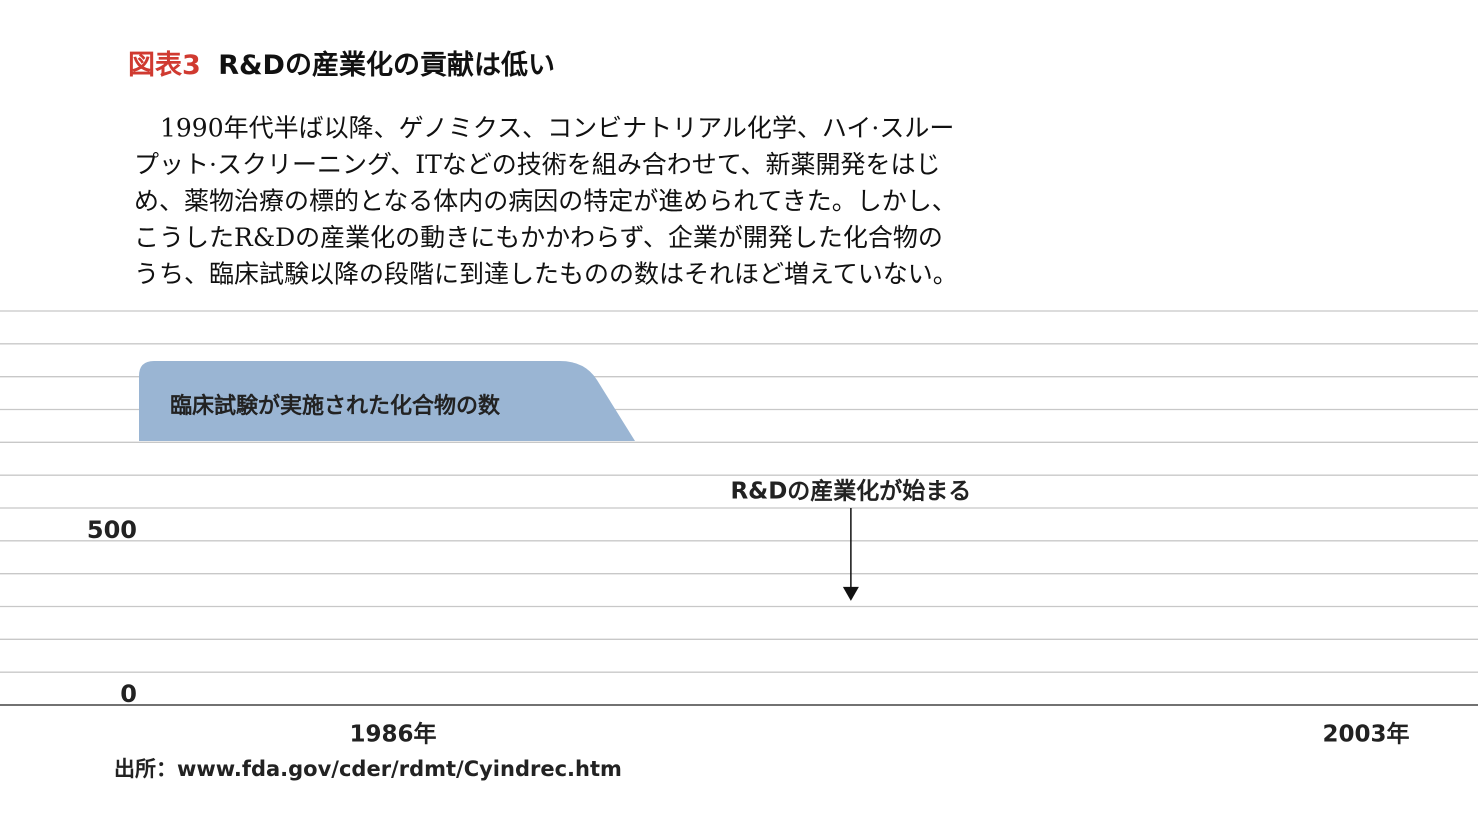 Image resolution: width=1478 pixels, height=824 pixels. I want to click on y-axis-label: 臨床試験が実施された化合物の数, so click(335, 406).